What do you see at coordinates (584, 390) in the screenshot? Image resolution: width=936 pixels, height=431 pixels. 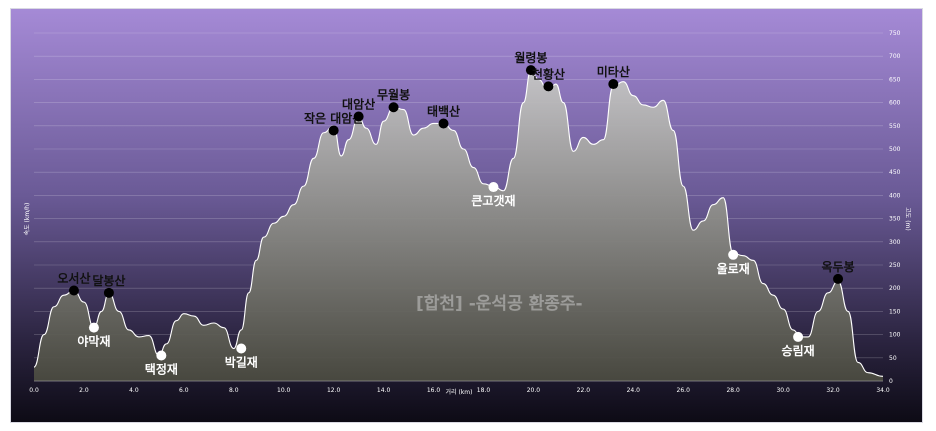 I see `x-tick-11: 22.0` at bounding box center [584, 390].